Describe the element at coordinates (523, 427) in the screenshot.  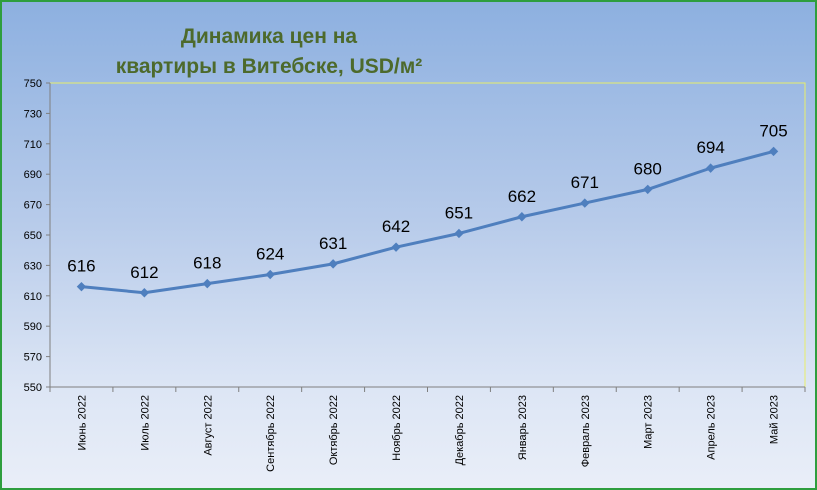
I see `x-tick-label: Январь 2023` at that location.